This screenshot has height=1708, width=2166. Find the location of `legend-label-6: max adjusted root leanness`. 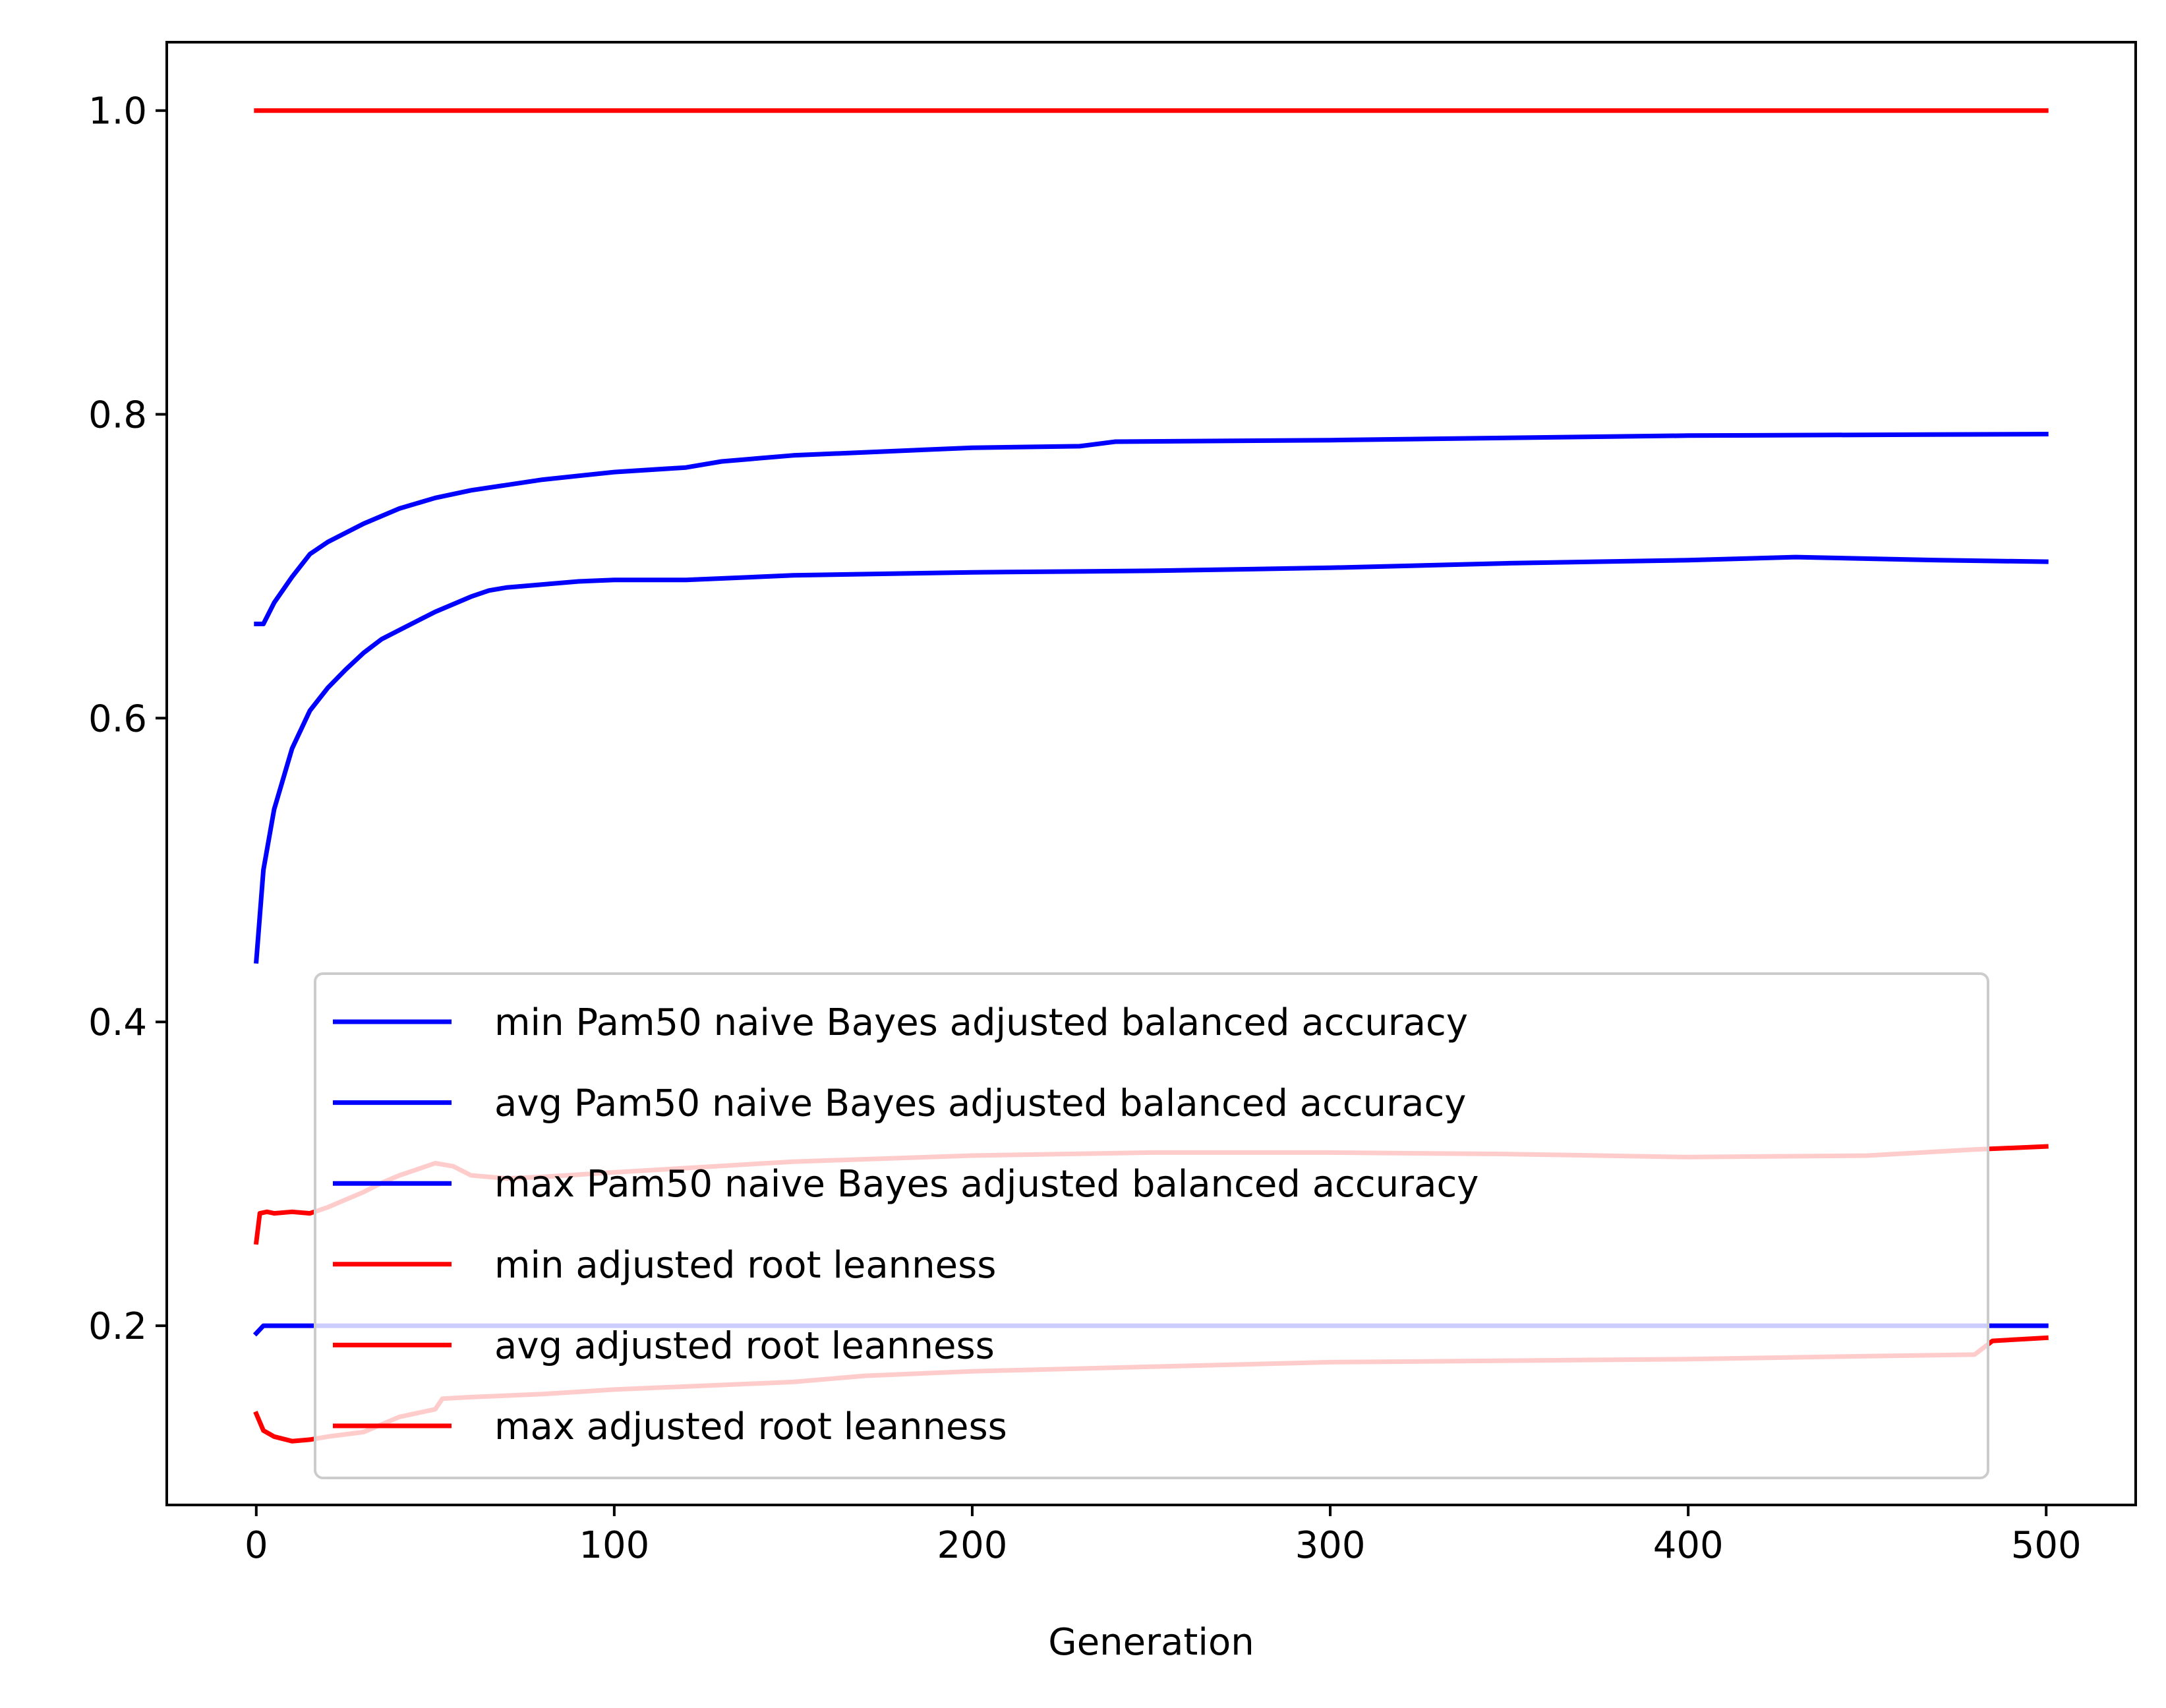

legend-label-6: max adjusted root leanness is located at coordinates (750, 1427).